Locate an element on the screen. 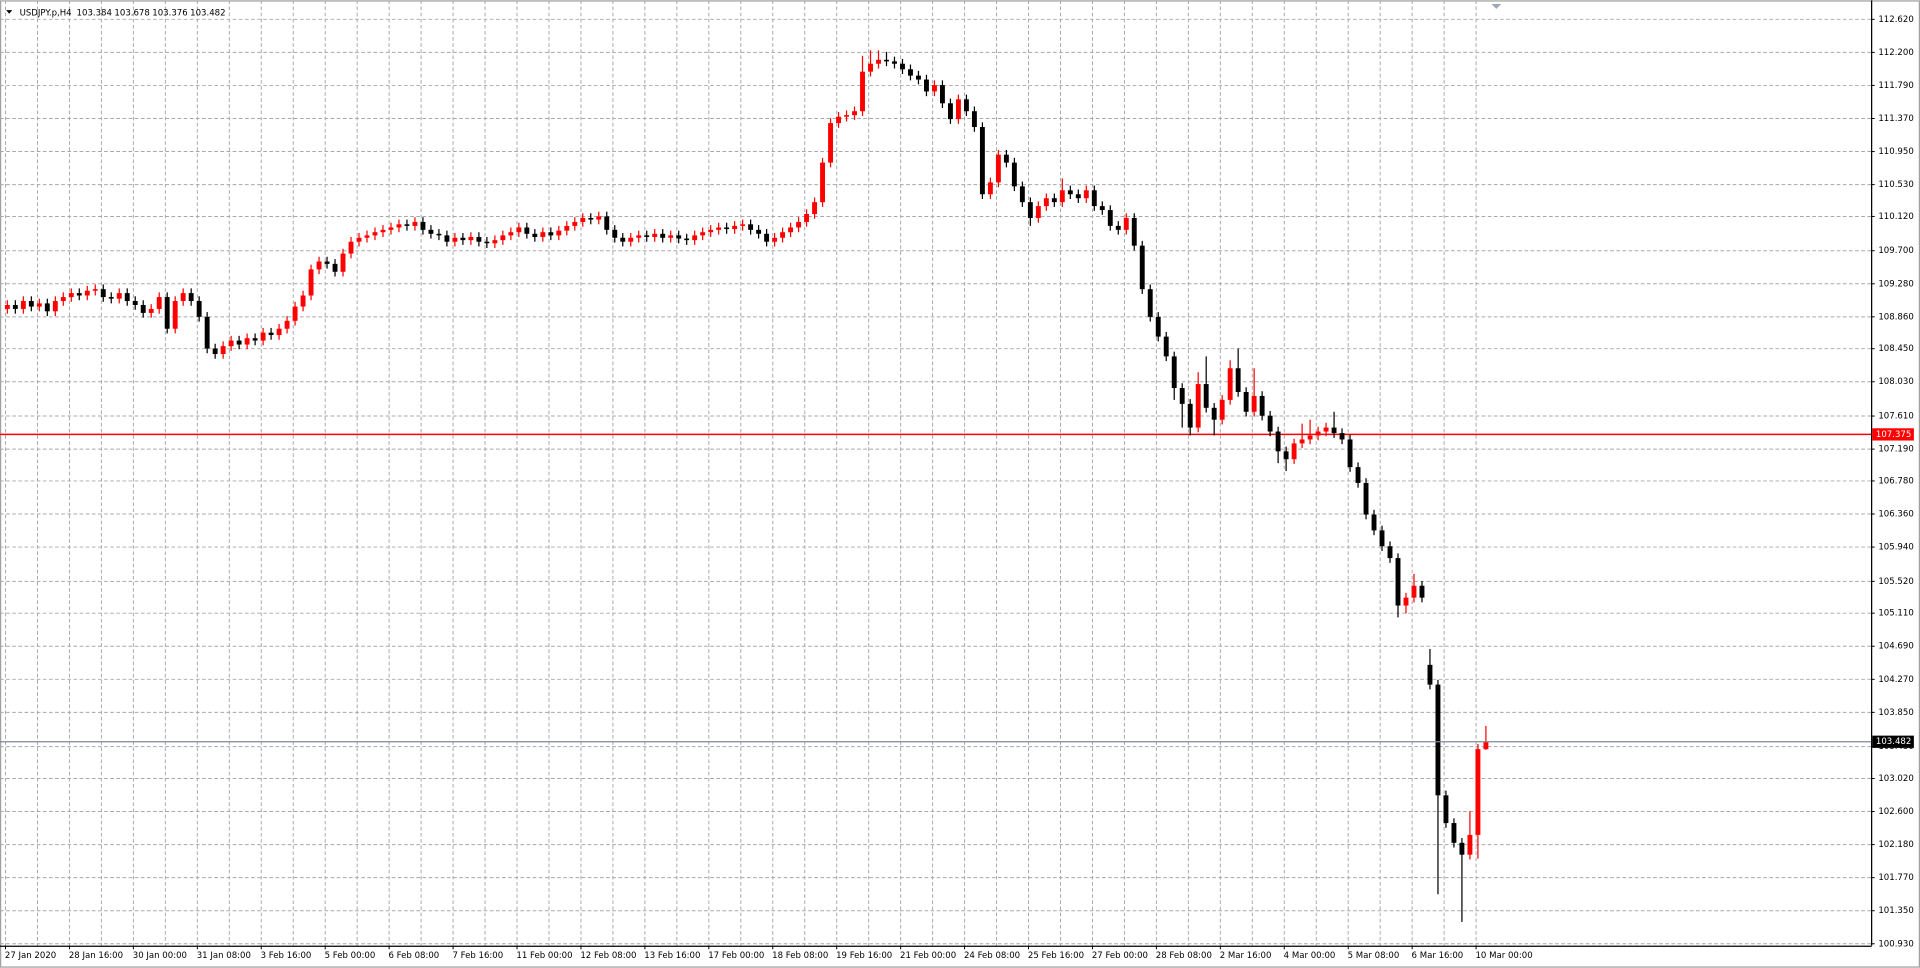  x-tick-label: 27 Feb 00:00 is located at coordinates (1120, 956).